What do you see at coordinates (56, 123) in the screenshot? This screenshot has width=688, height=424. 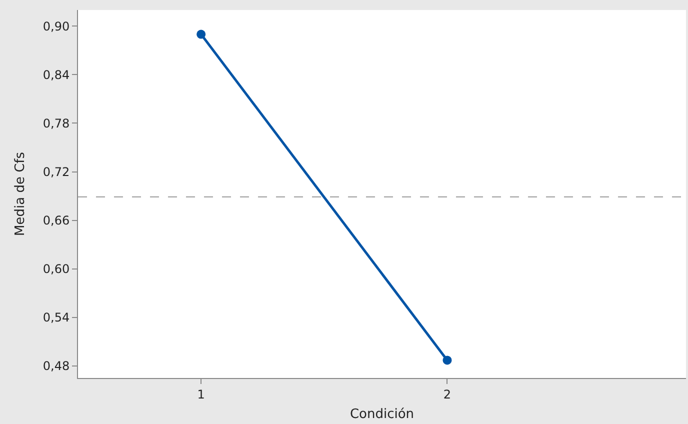 I see `y-tick-label: 0,78` at bounding box center [56, 123].